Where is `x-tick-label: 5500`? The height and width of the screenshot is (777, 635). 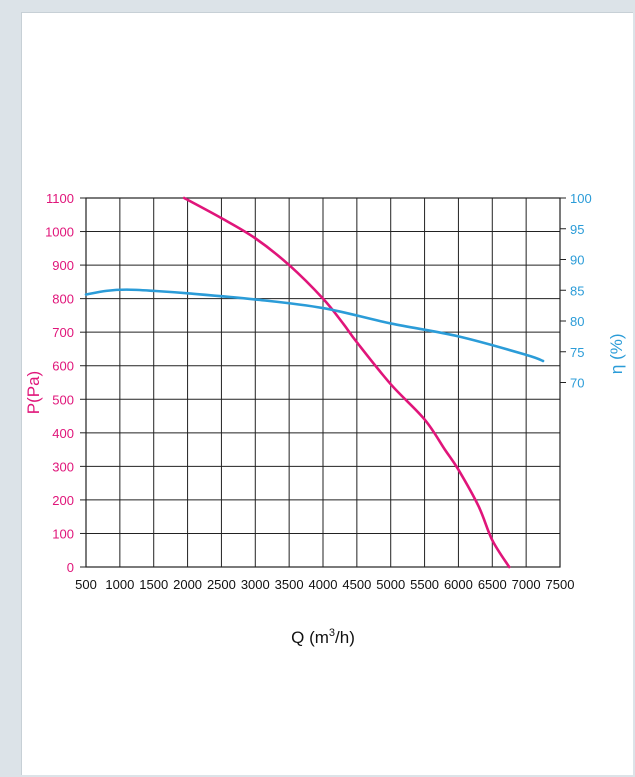 x-tick-label: 5500 is located at coordinates (424, 584).